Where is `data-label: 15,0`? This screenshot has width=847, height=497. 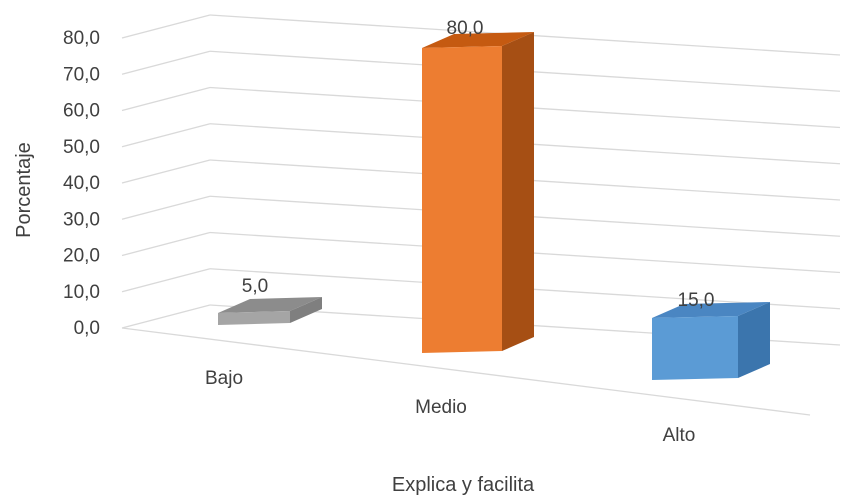 data-label: 15,0 is located at coordinates (696, 300).